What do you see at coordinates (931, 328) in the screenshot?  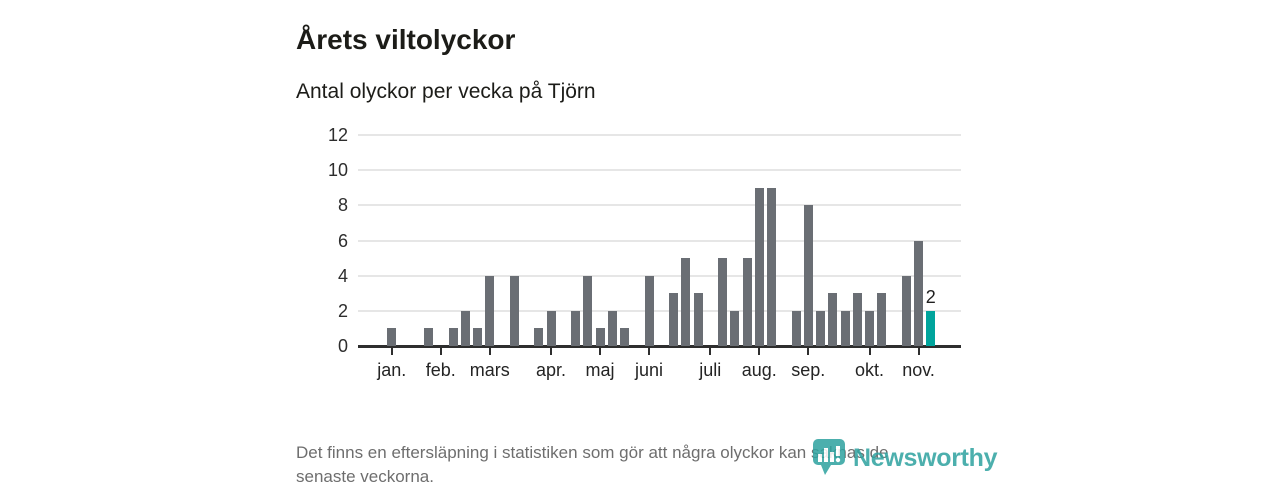 I see `bar-highlighted` at bounding box center [931, 328].